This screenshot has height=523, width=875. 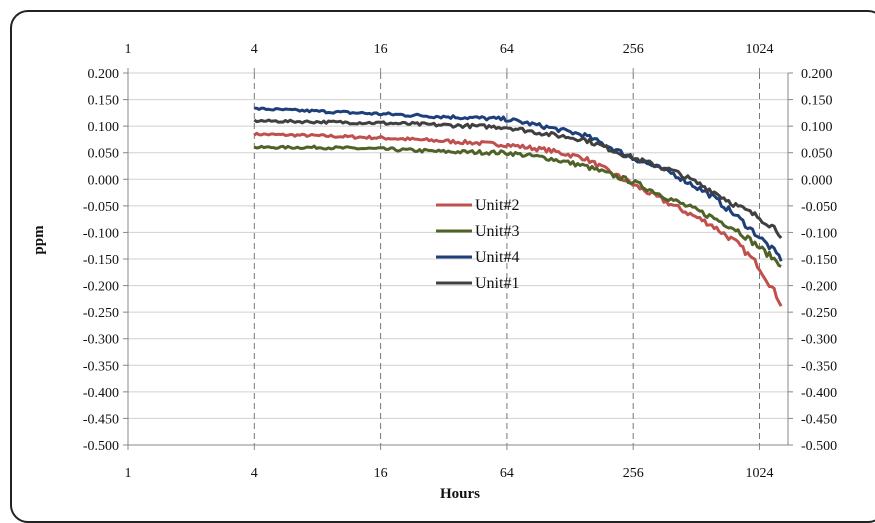 What do you see at coordinates (128, 473) in the screenshot?
I see `x-tick-label-bottom: 1` at bounding box center [128, 473].